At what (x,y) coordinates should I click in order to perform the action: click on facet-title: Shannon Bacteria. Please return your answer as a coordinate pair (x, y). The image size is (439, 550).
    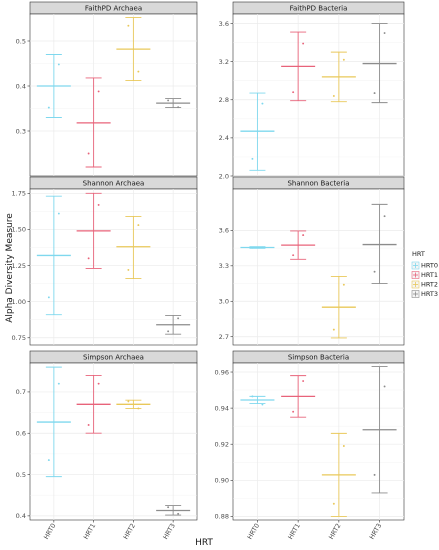
    Looking at the image, I should click on (318, 184).